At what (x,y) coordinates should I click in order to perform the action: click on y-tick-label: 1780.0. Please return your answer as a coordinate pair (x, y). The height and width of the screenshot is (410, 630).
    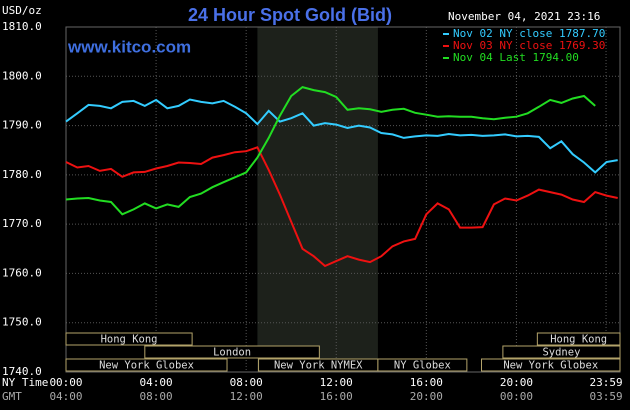
    Looking at the image, I should click on (22, 174).